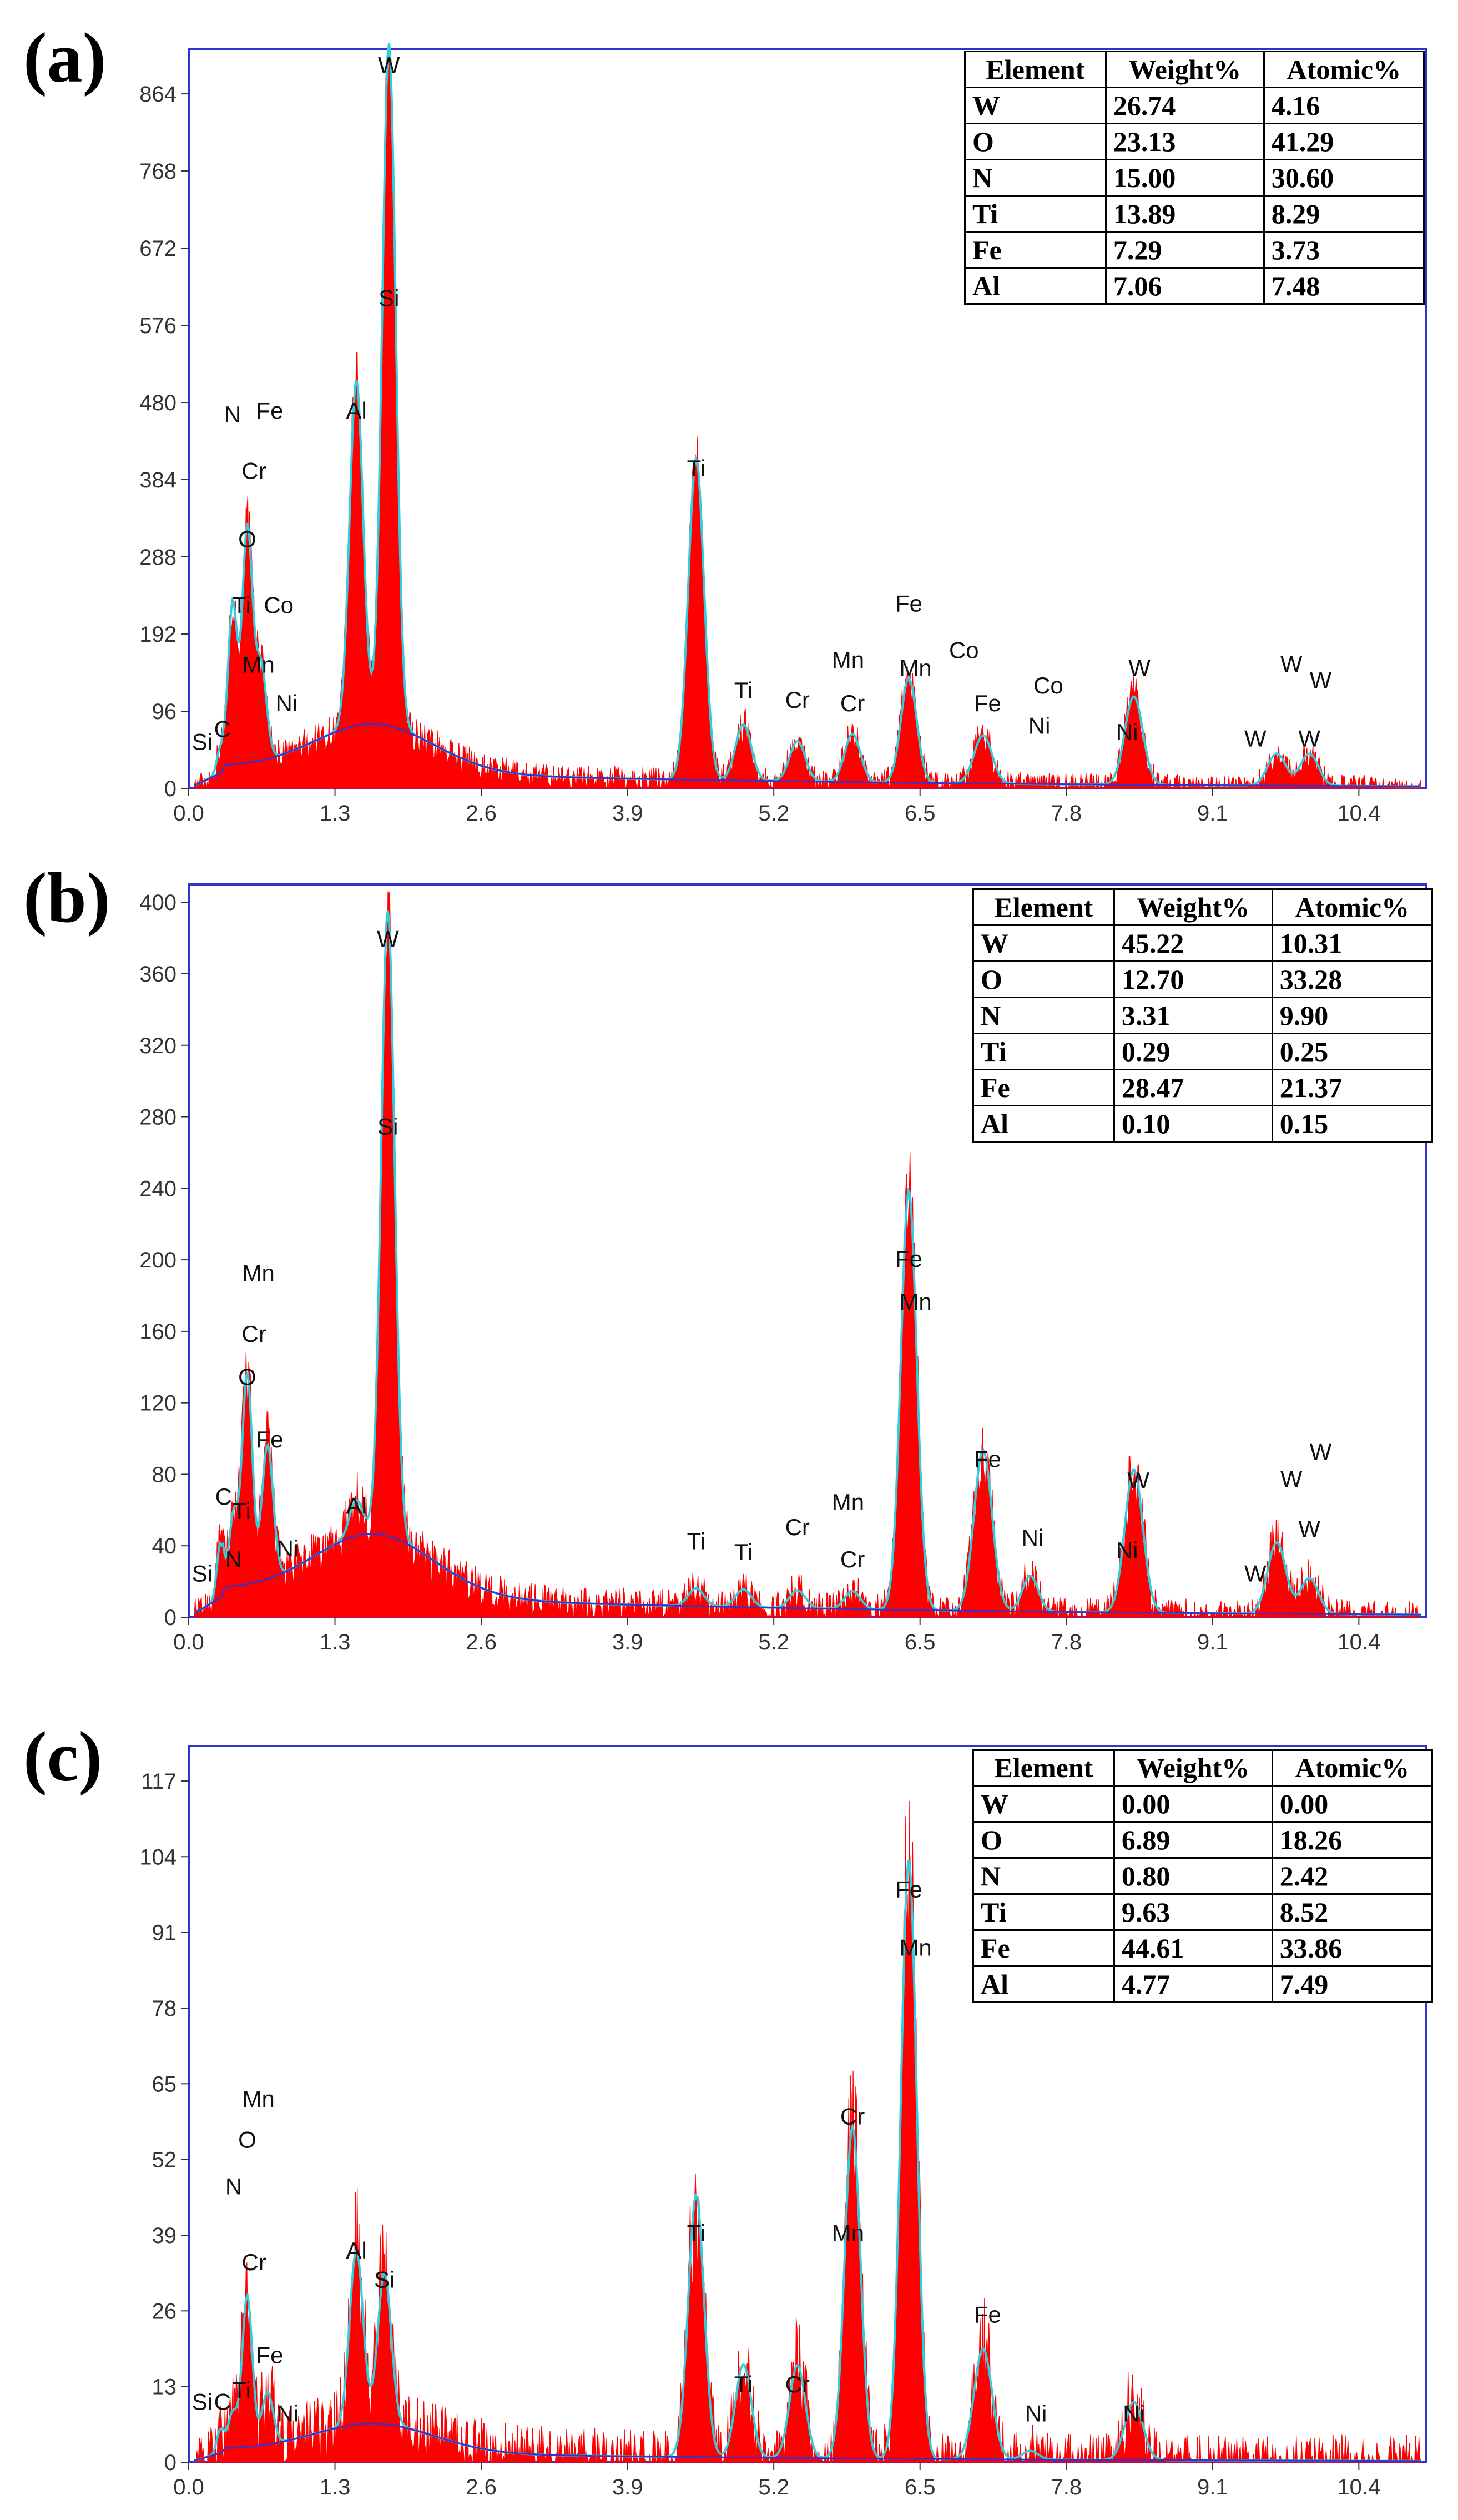 Image resolution: width=1458 pixels, height=2520 pixels. Describe the element at coordinates (164, 2311) in the screenshot. I see `y-tick-label: 26` at that location.